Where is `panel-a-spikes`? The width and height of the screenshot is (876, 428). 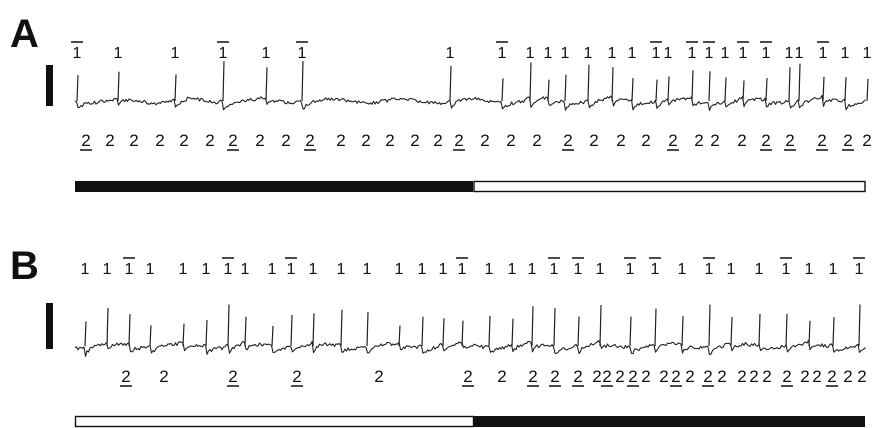 panel-a-spikes is located at coordinates (472, 81).